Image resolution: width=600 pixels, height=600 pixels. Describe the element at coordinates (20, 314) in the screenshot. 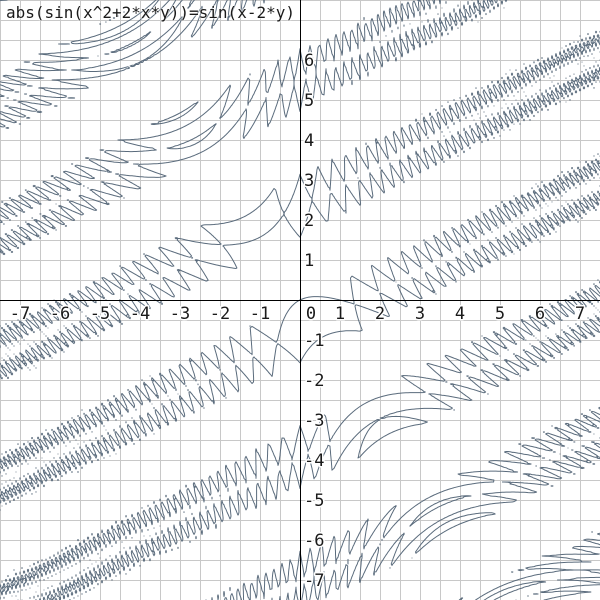

I see `x-tick-label: -7` at that location.